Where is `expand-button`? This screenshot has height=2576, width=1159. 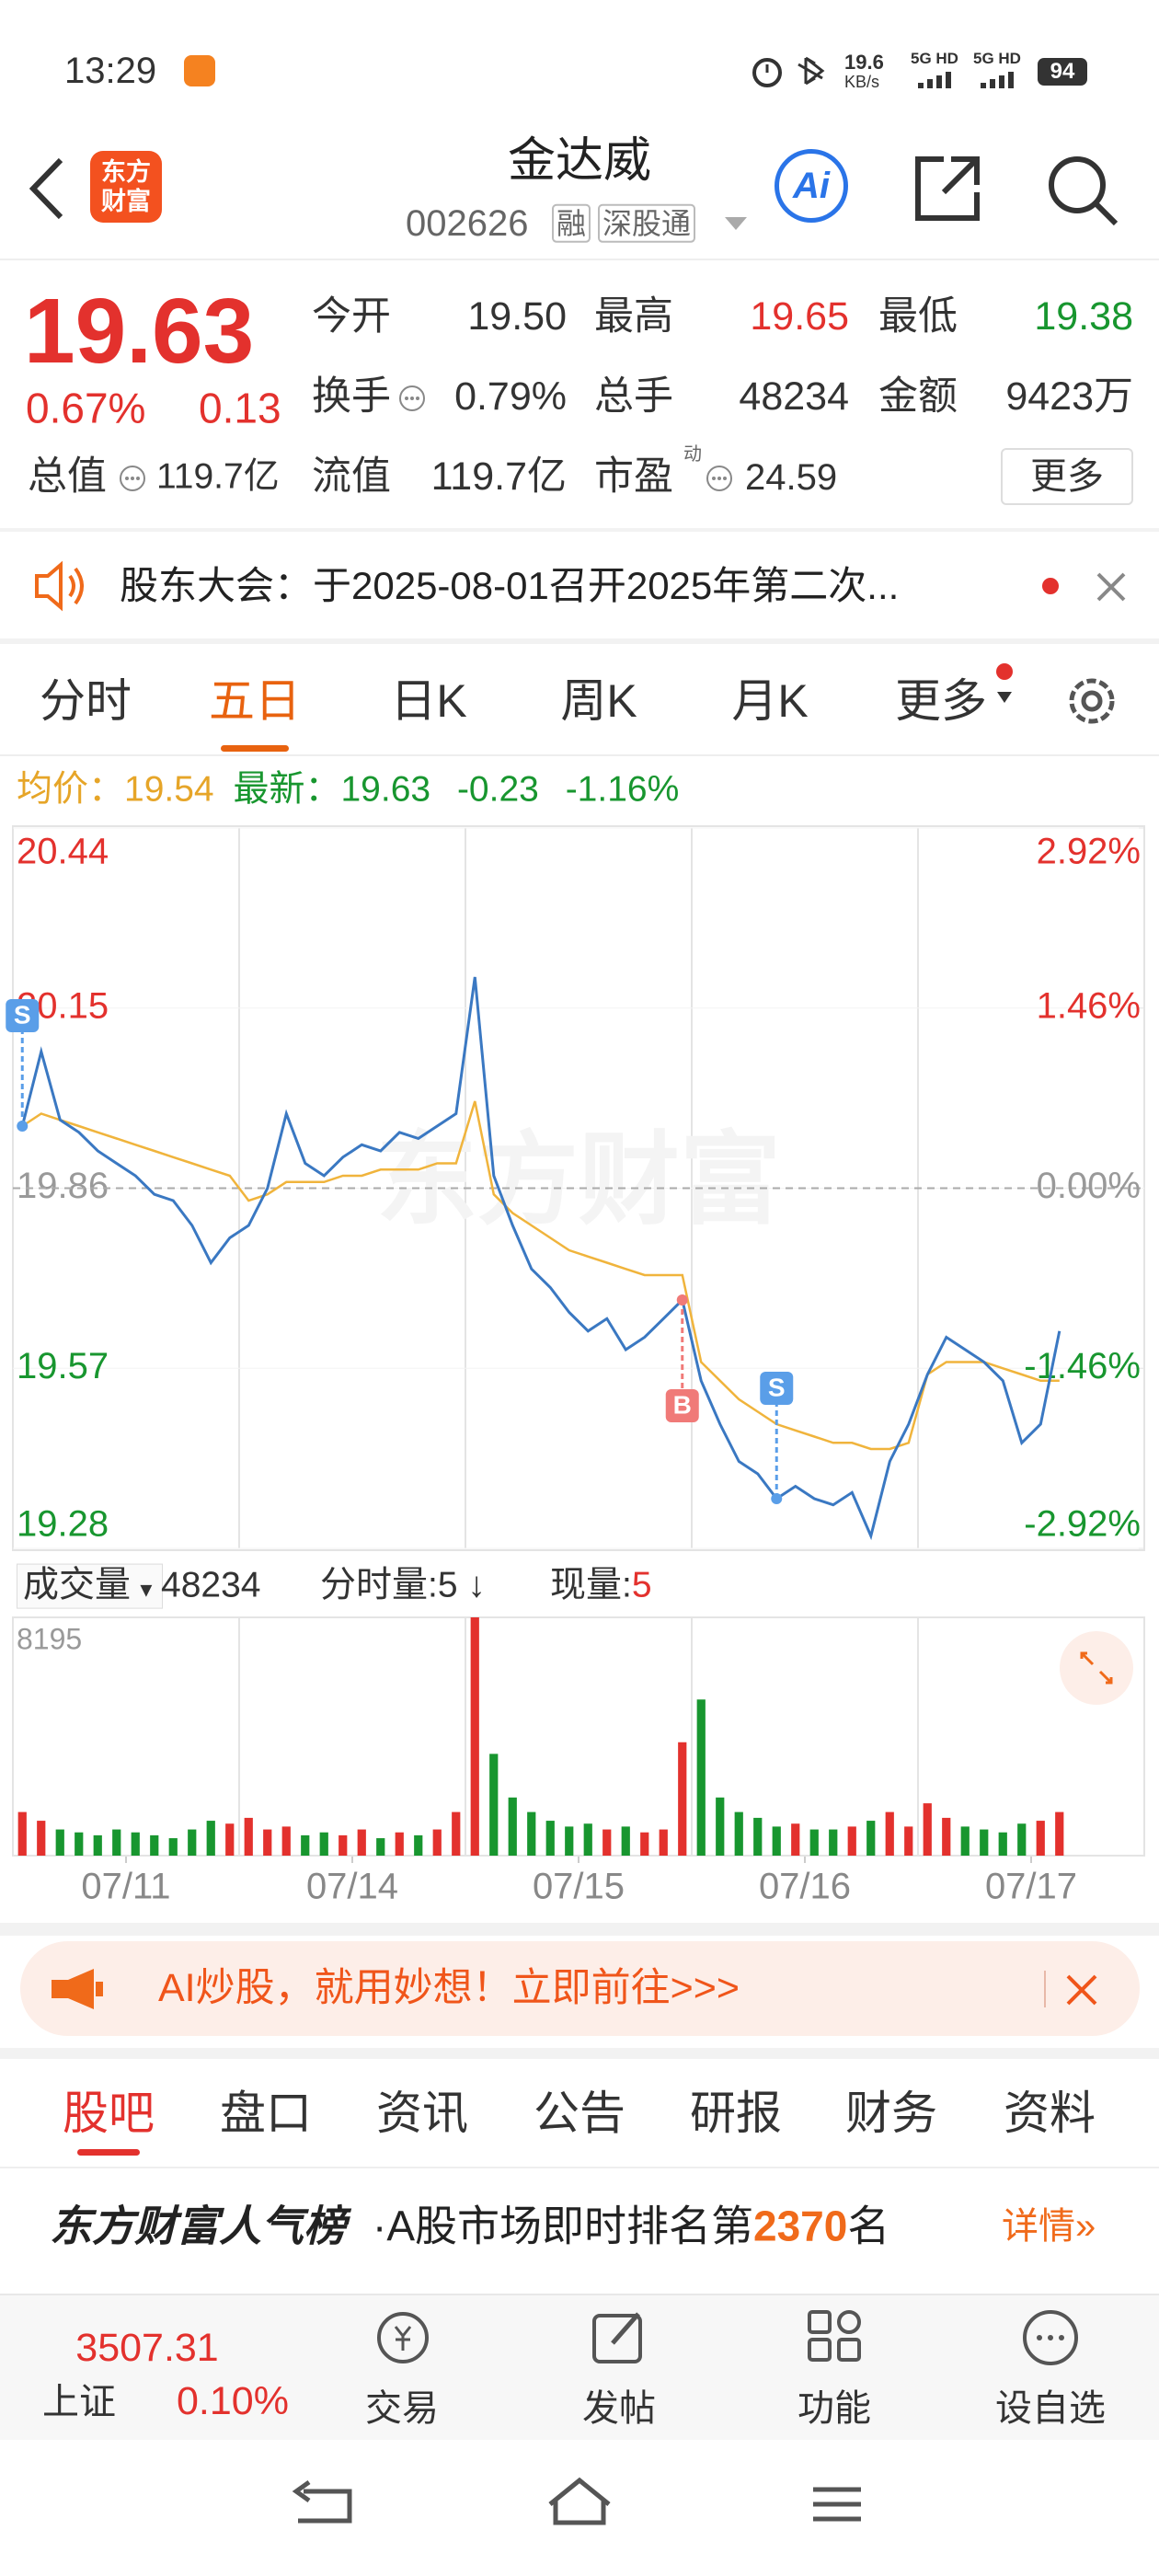 expand-button is located at coordinates (1096, 1668).